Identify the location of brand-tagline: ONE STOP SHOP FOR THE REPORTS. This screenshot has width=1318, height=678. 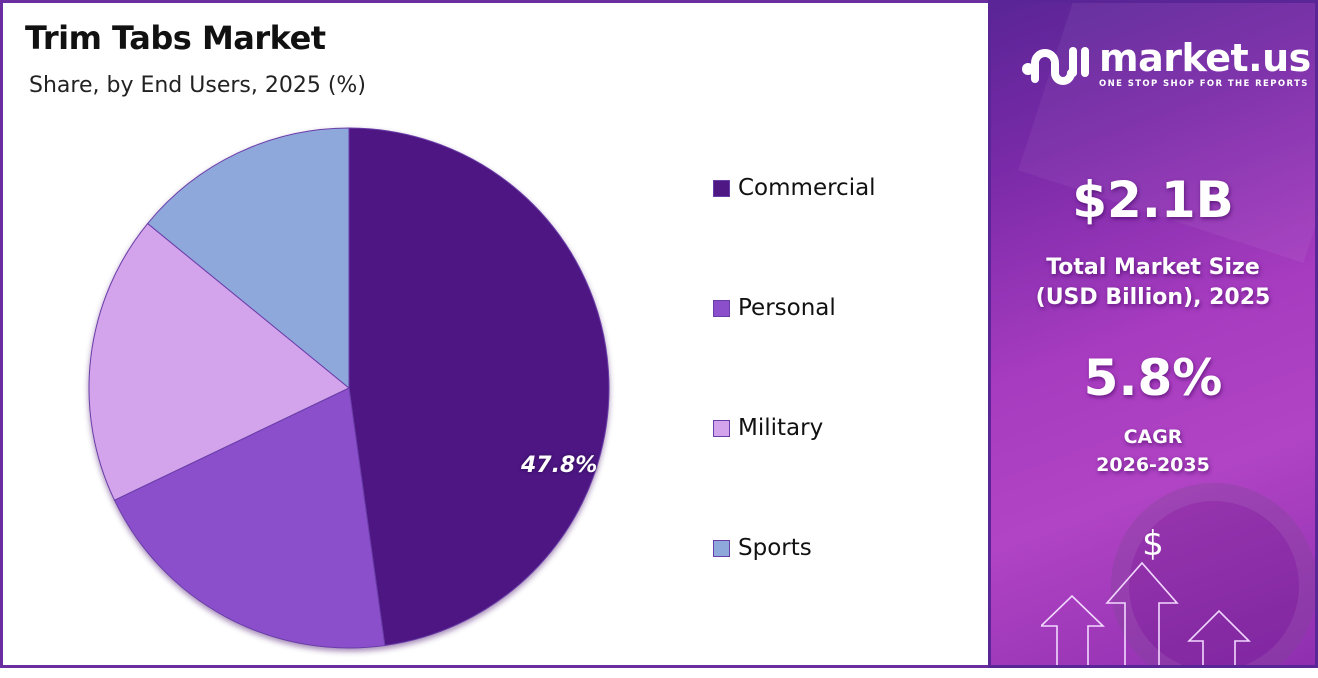
(1204, 84).